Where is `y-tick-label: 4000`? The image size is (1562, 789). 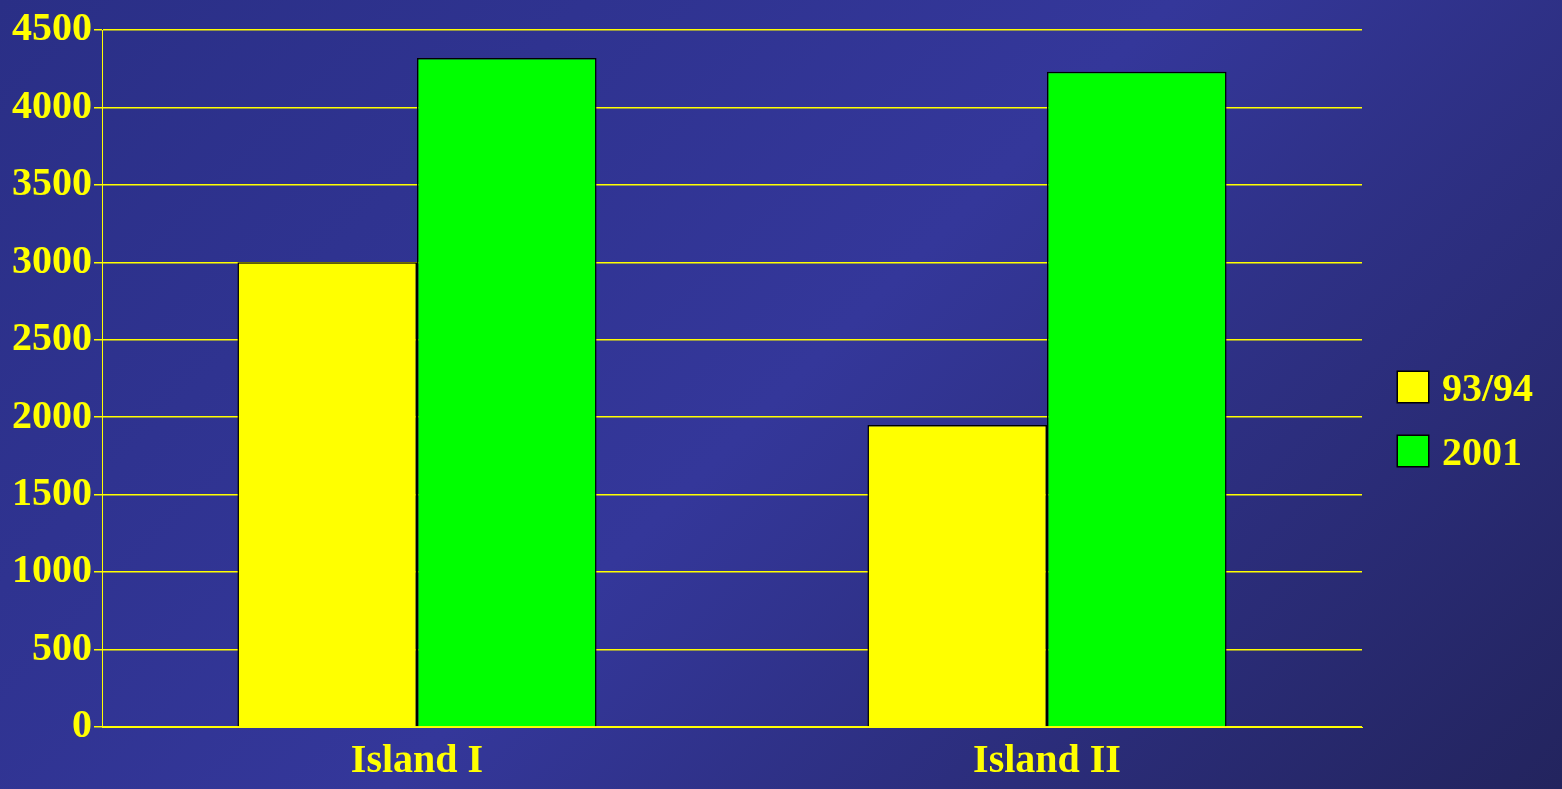 y-tick-label: 4000 is located at coordinates (52, 104).